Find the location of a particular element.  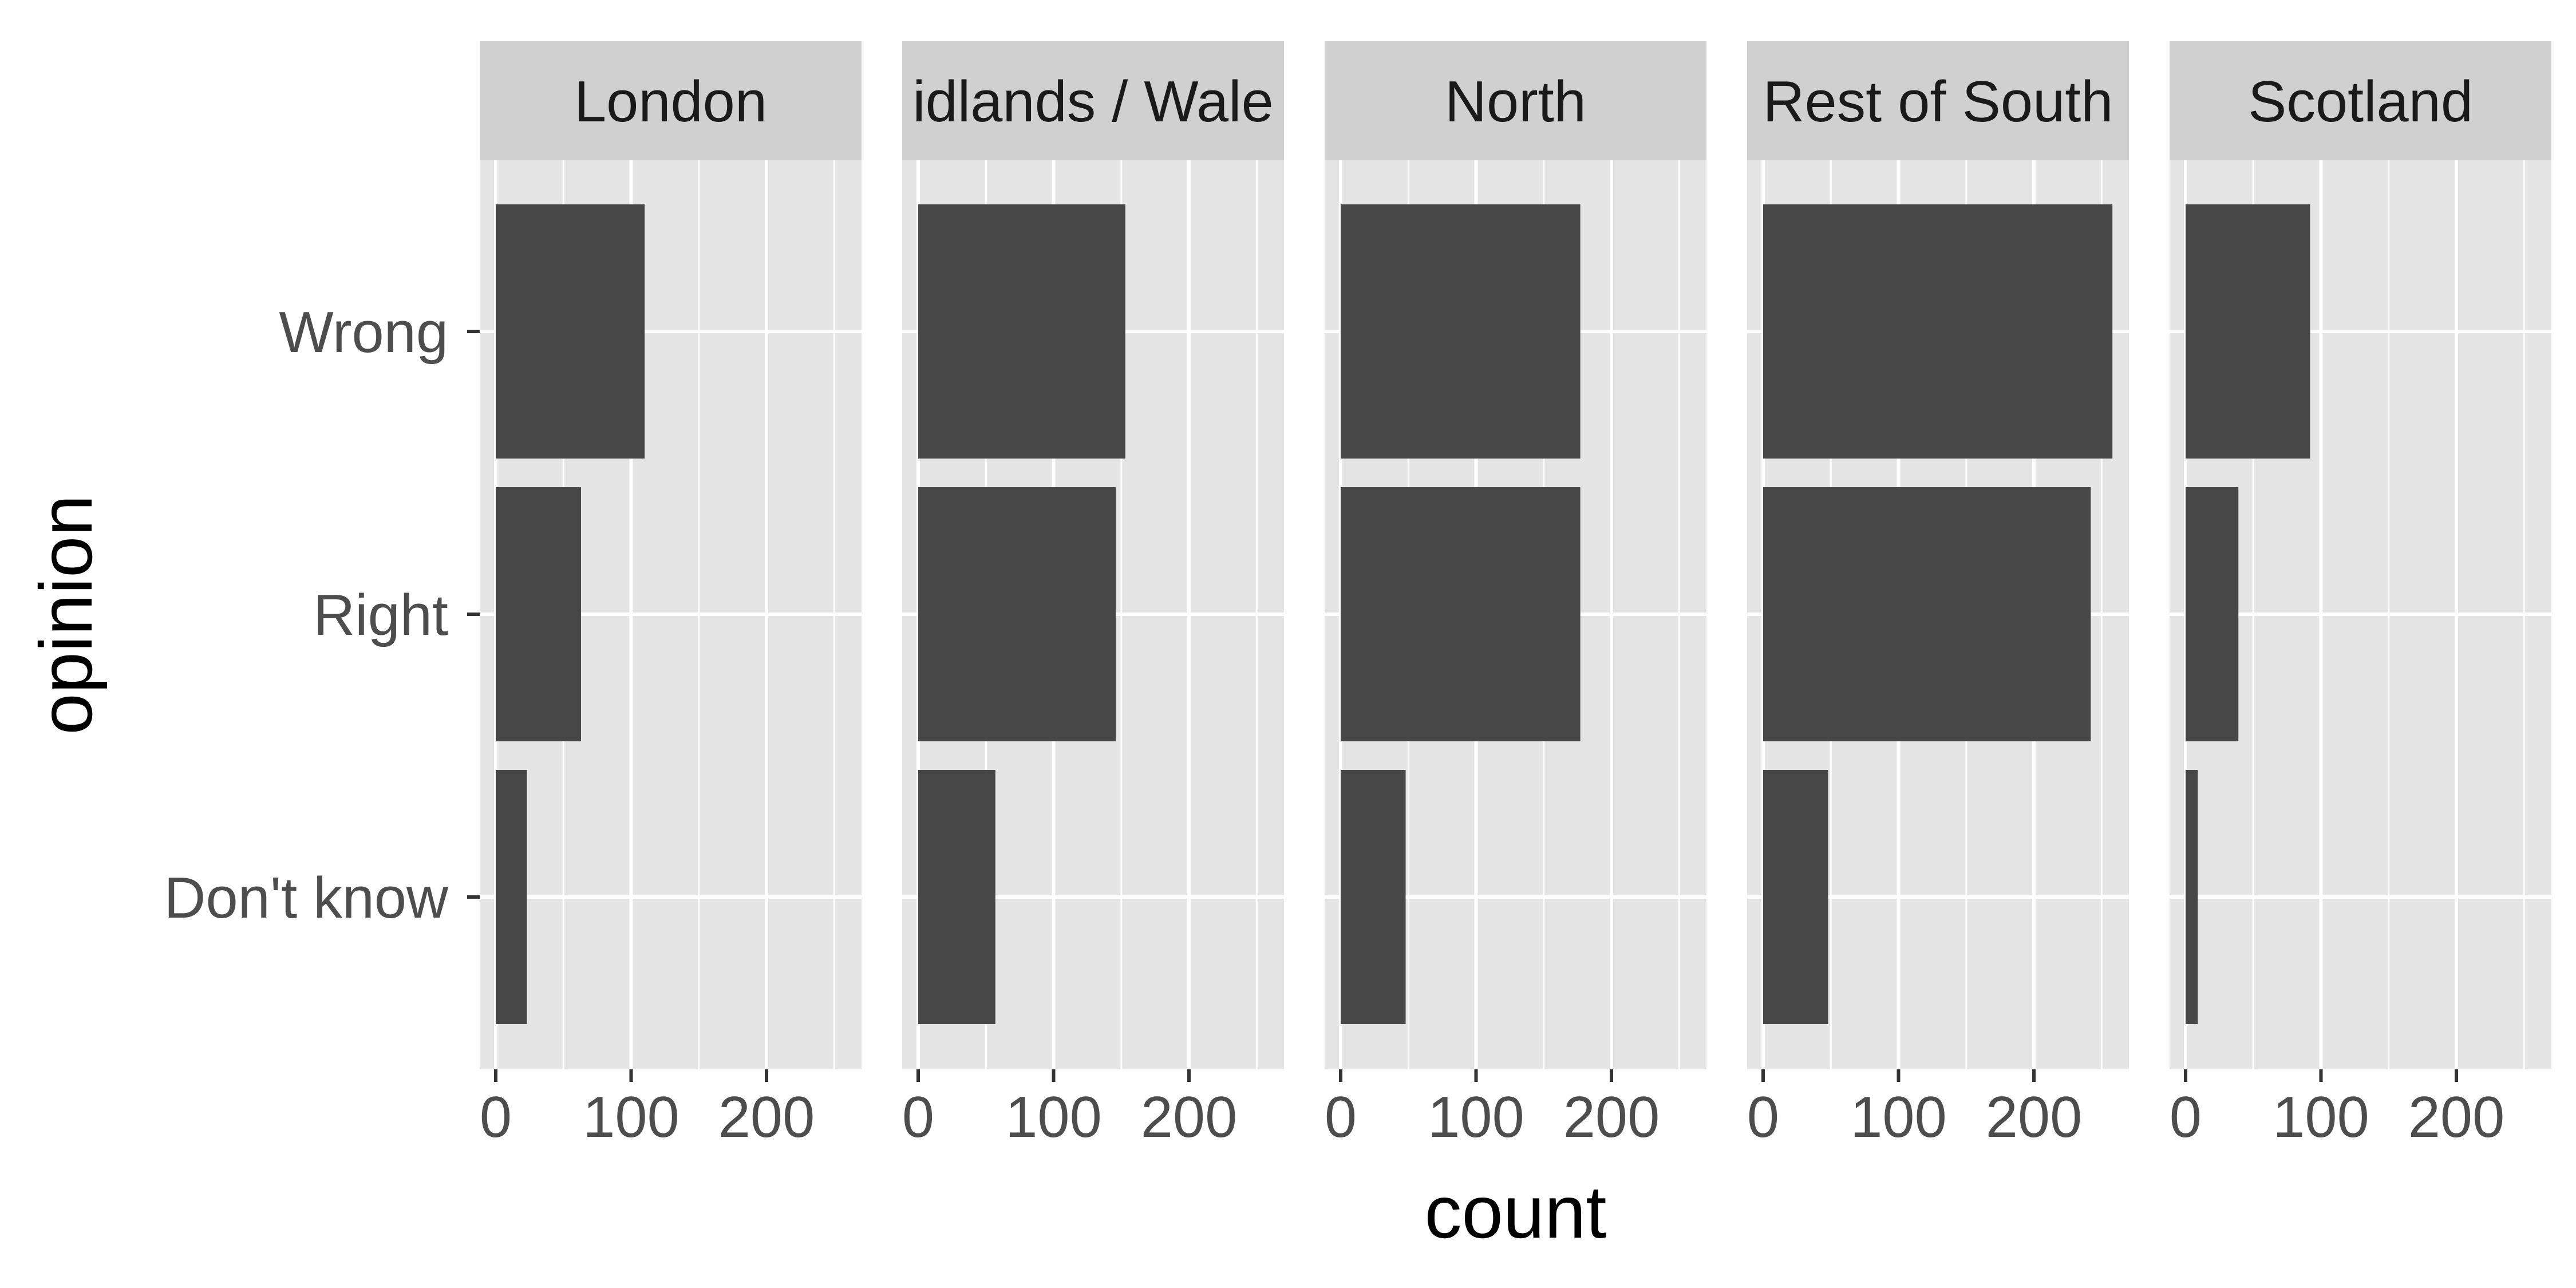

facet-2: North 0 100 200 is located at coordinates (1515, 595).